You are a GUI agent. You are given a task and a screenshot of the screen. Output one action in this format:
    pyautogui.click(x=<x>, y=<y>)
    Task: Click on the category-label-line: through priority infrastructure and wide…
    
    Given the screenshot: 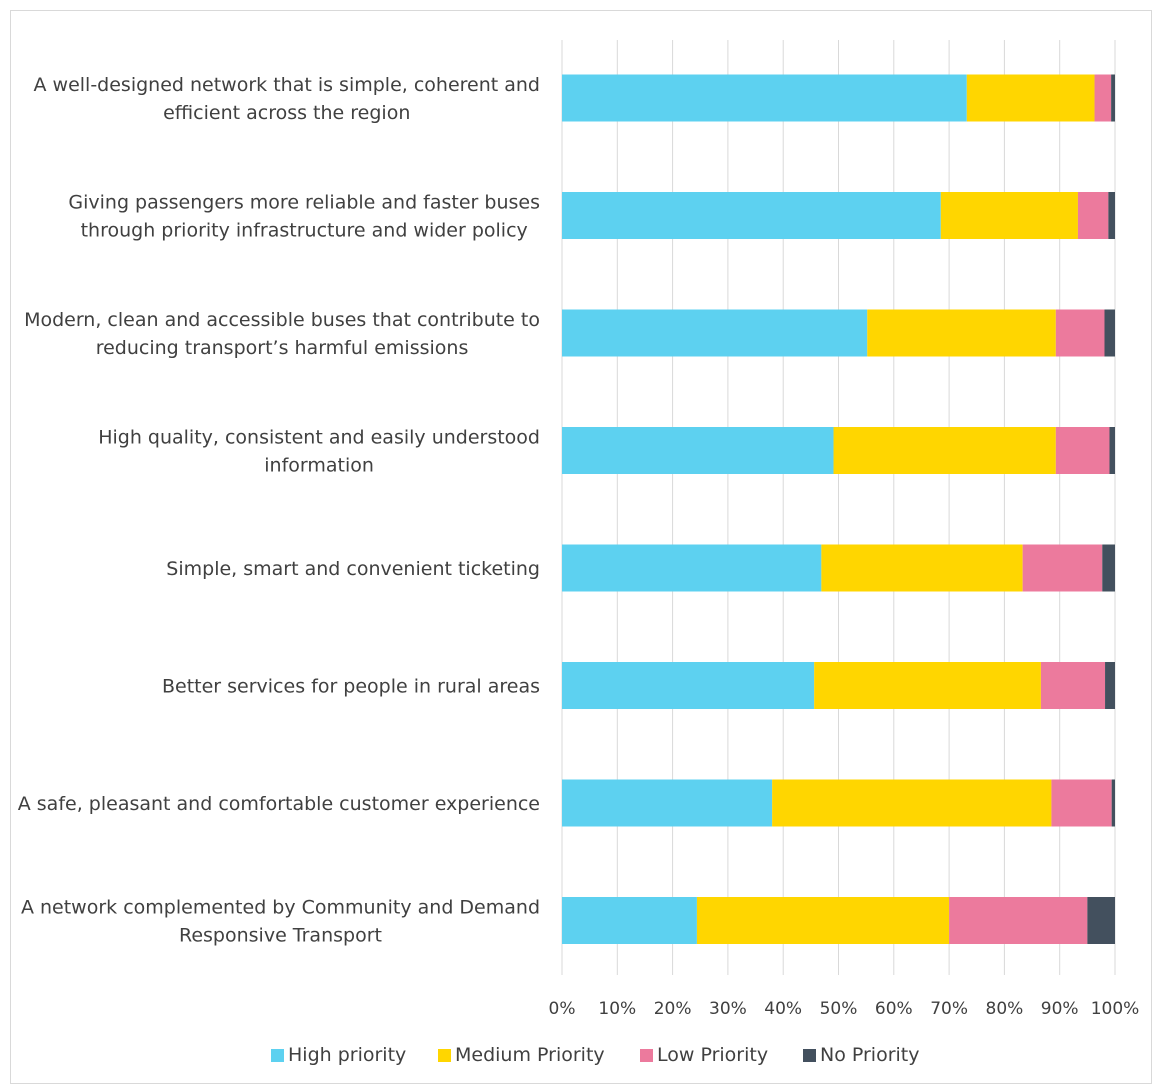 What is the action you would take?
    pyautogui.click(x=304, y=231)
    